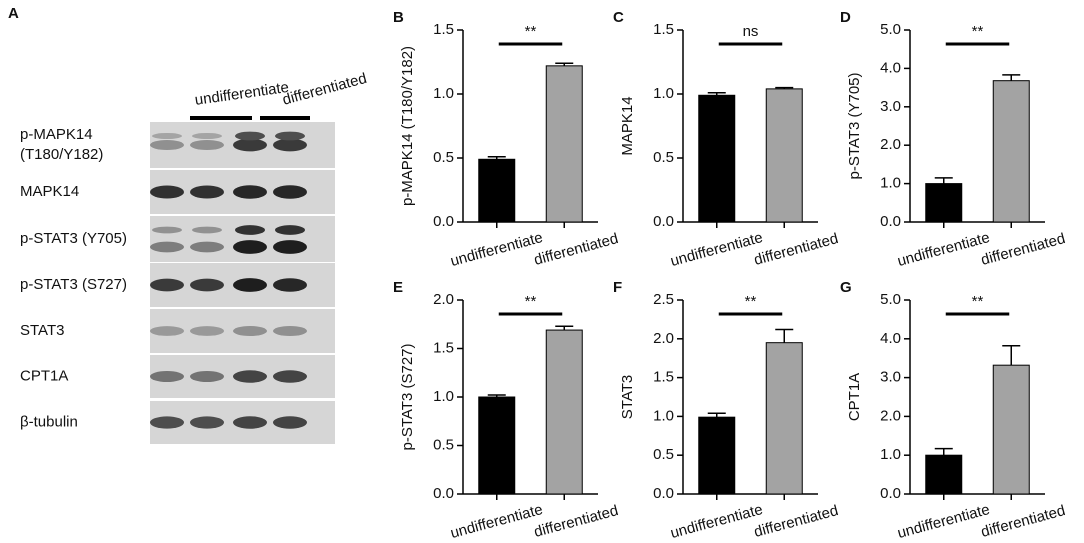 This screenshot has height=543, width=1084. Describe the element at coordinates (49, 421) in the screenshot. I see `row-label: β-tubulin` at that location.